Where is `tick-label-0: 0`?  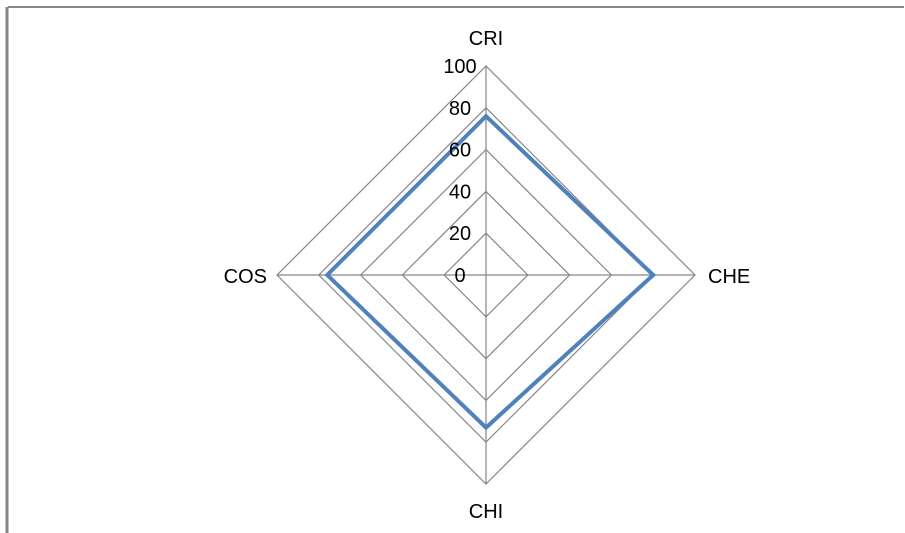 tick-label-0: 0 is located at coordinates (459, 276).